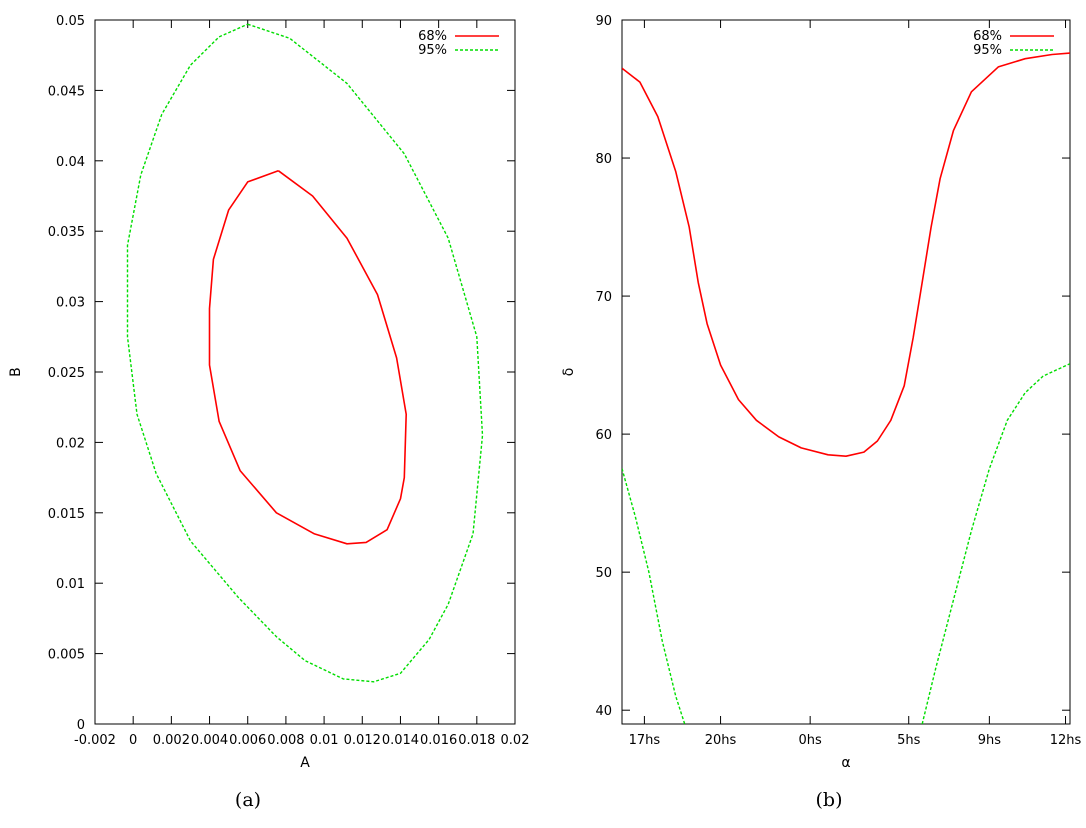  What do you see at coordinates (603, 21) in the screenshot?
I see `y-tick-label-b: 90` at bounding box center [603, 21].